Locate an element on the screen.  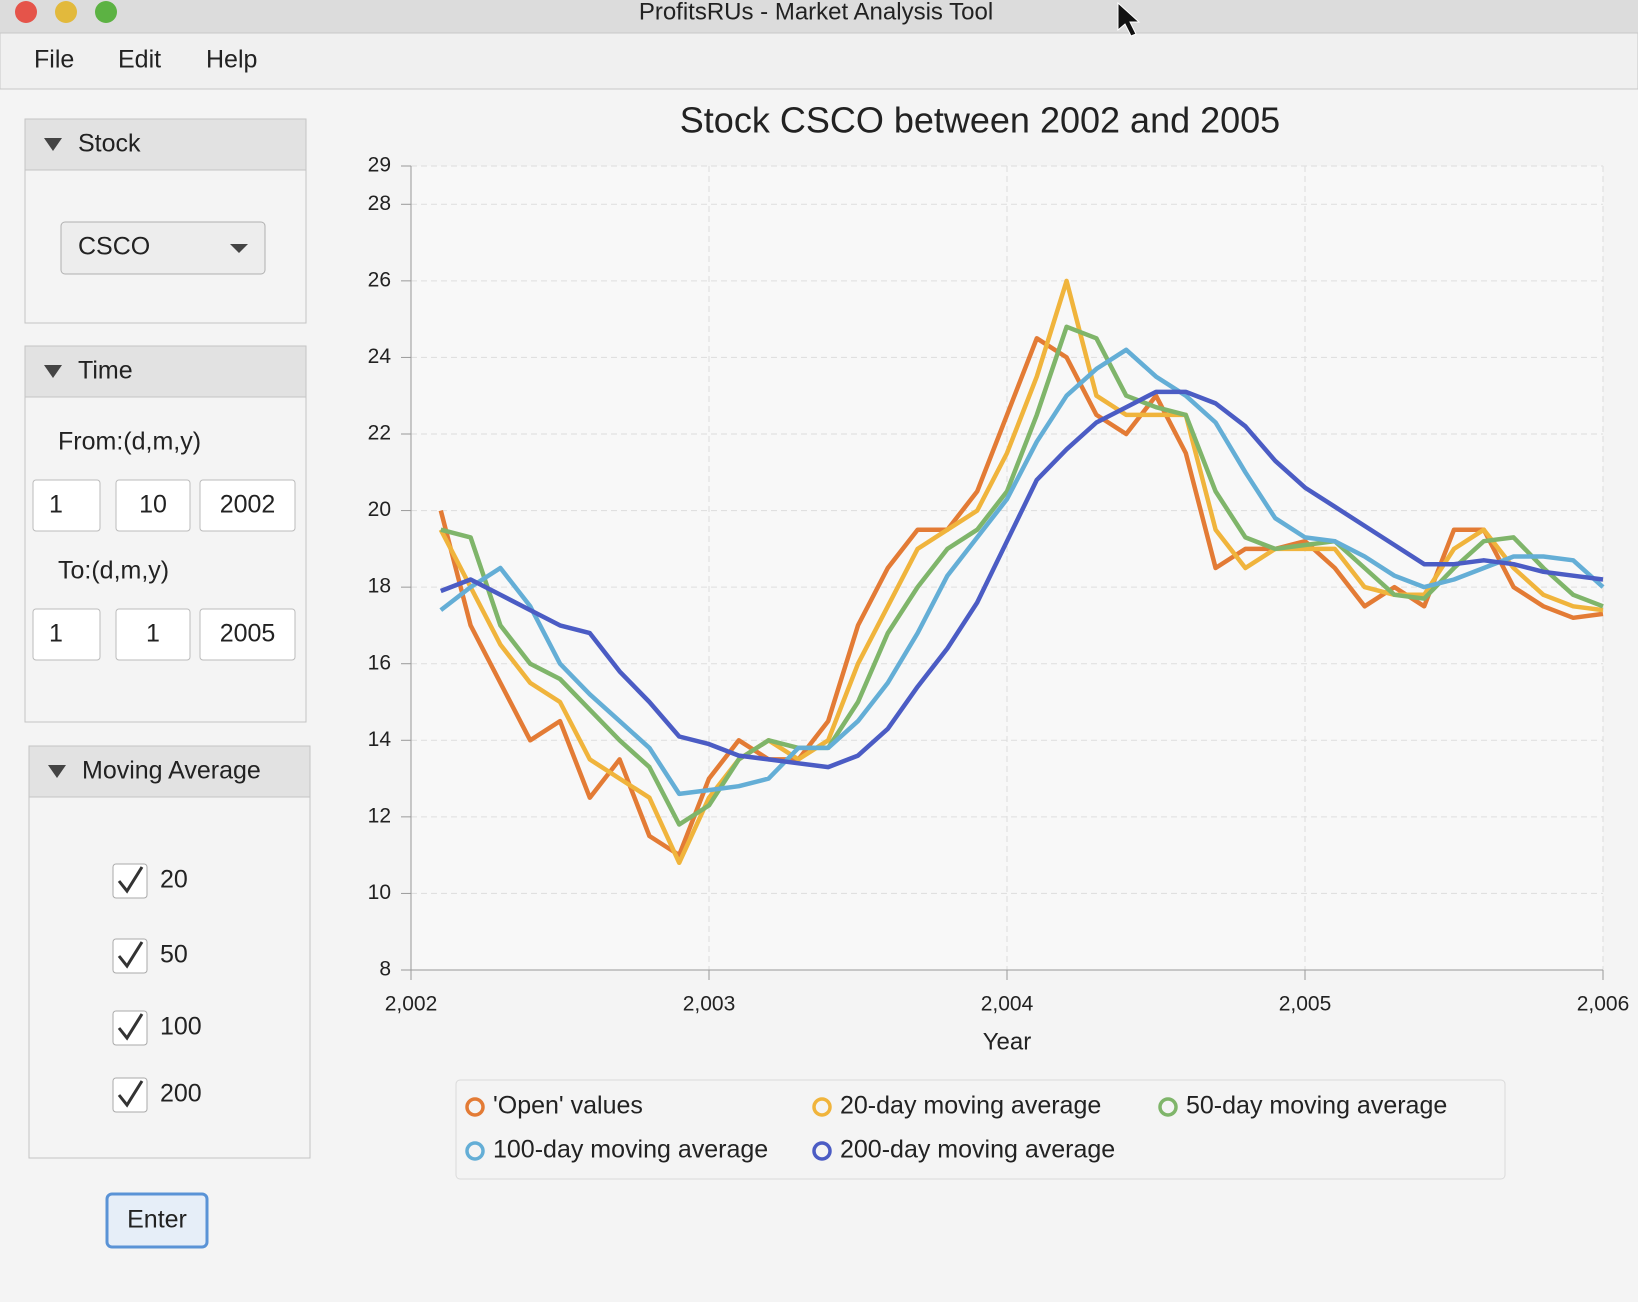
field-label: To:(d,m,y) is located at coordinates (113, 571).